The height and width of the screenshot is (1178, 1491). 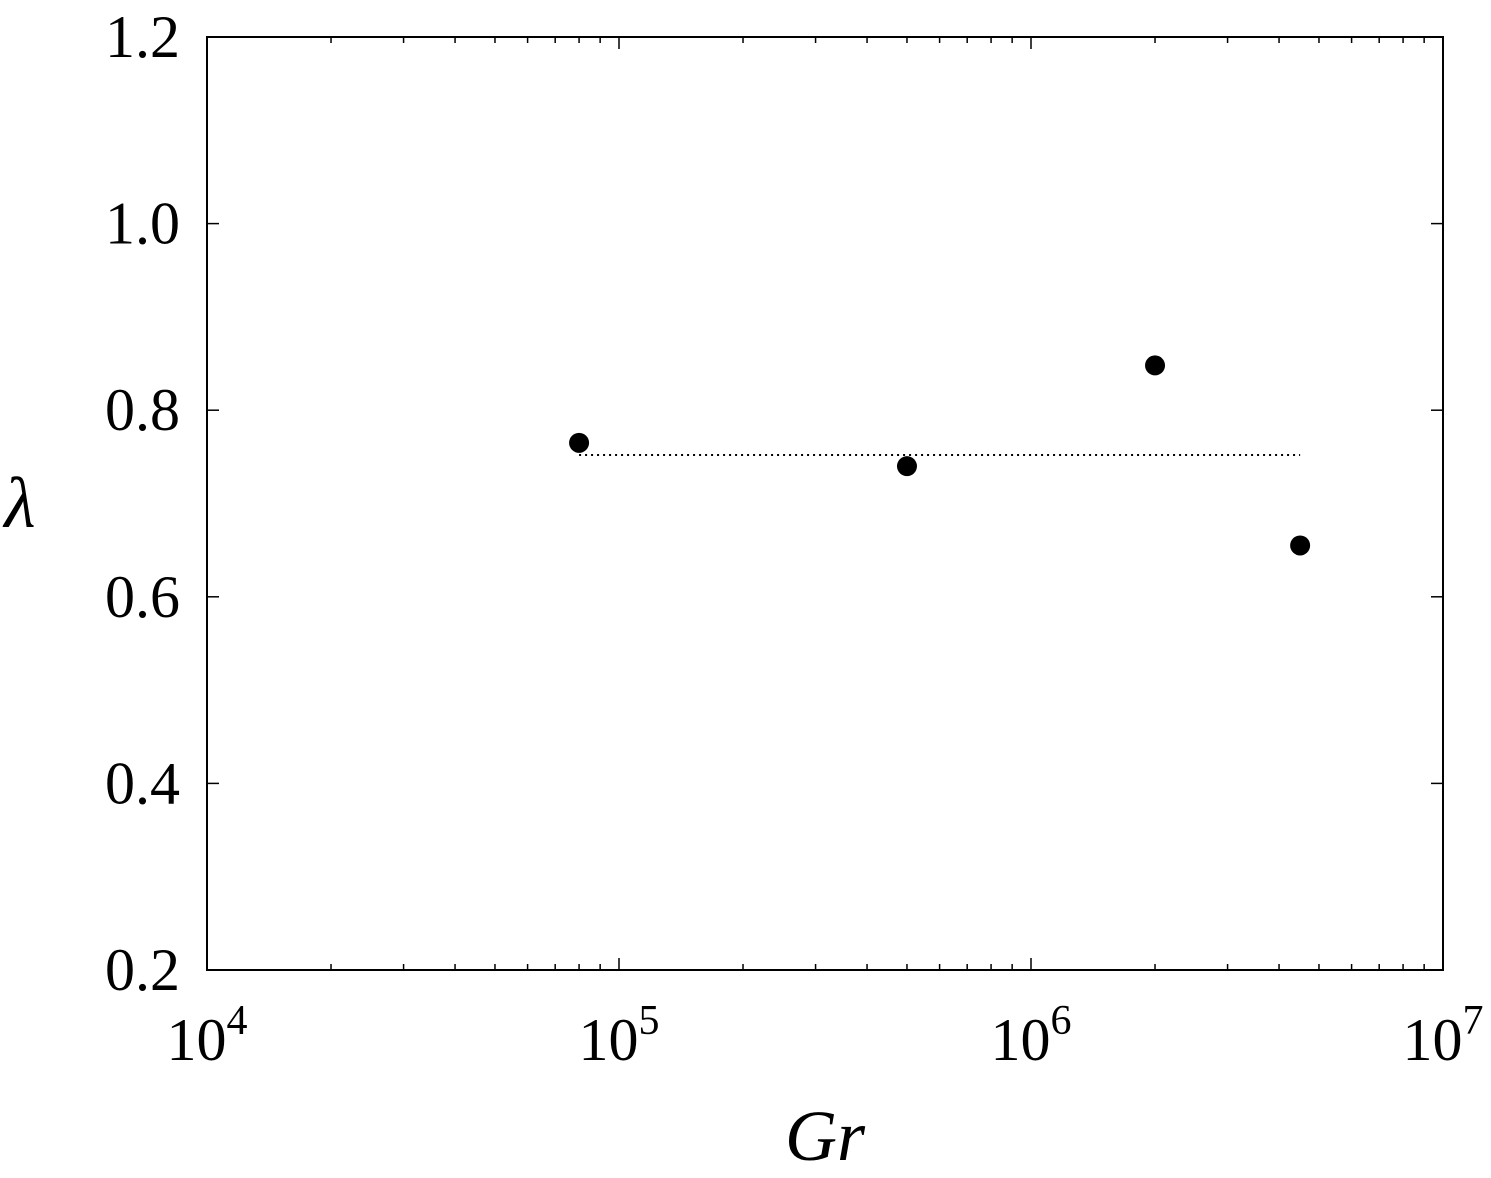 I want to click on y-tick-label: 1.0, so click(x=142, y=224).